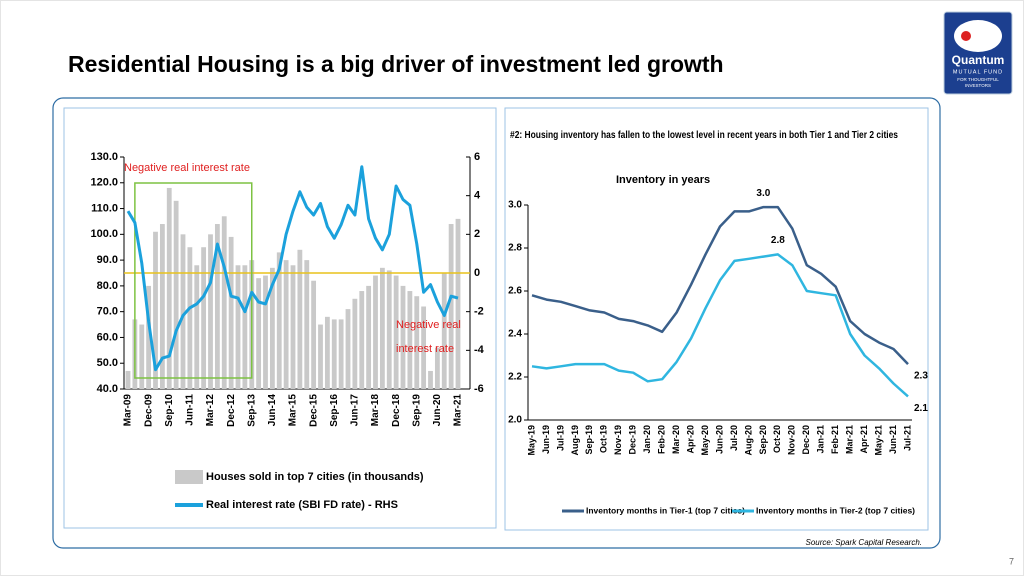 This screenshot has width=1024, height=581. What do you see at coordinates (251, 410) in the screenshot?
I see `x-tick-label: Sep-13` at bounding box center [251, 410].